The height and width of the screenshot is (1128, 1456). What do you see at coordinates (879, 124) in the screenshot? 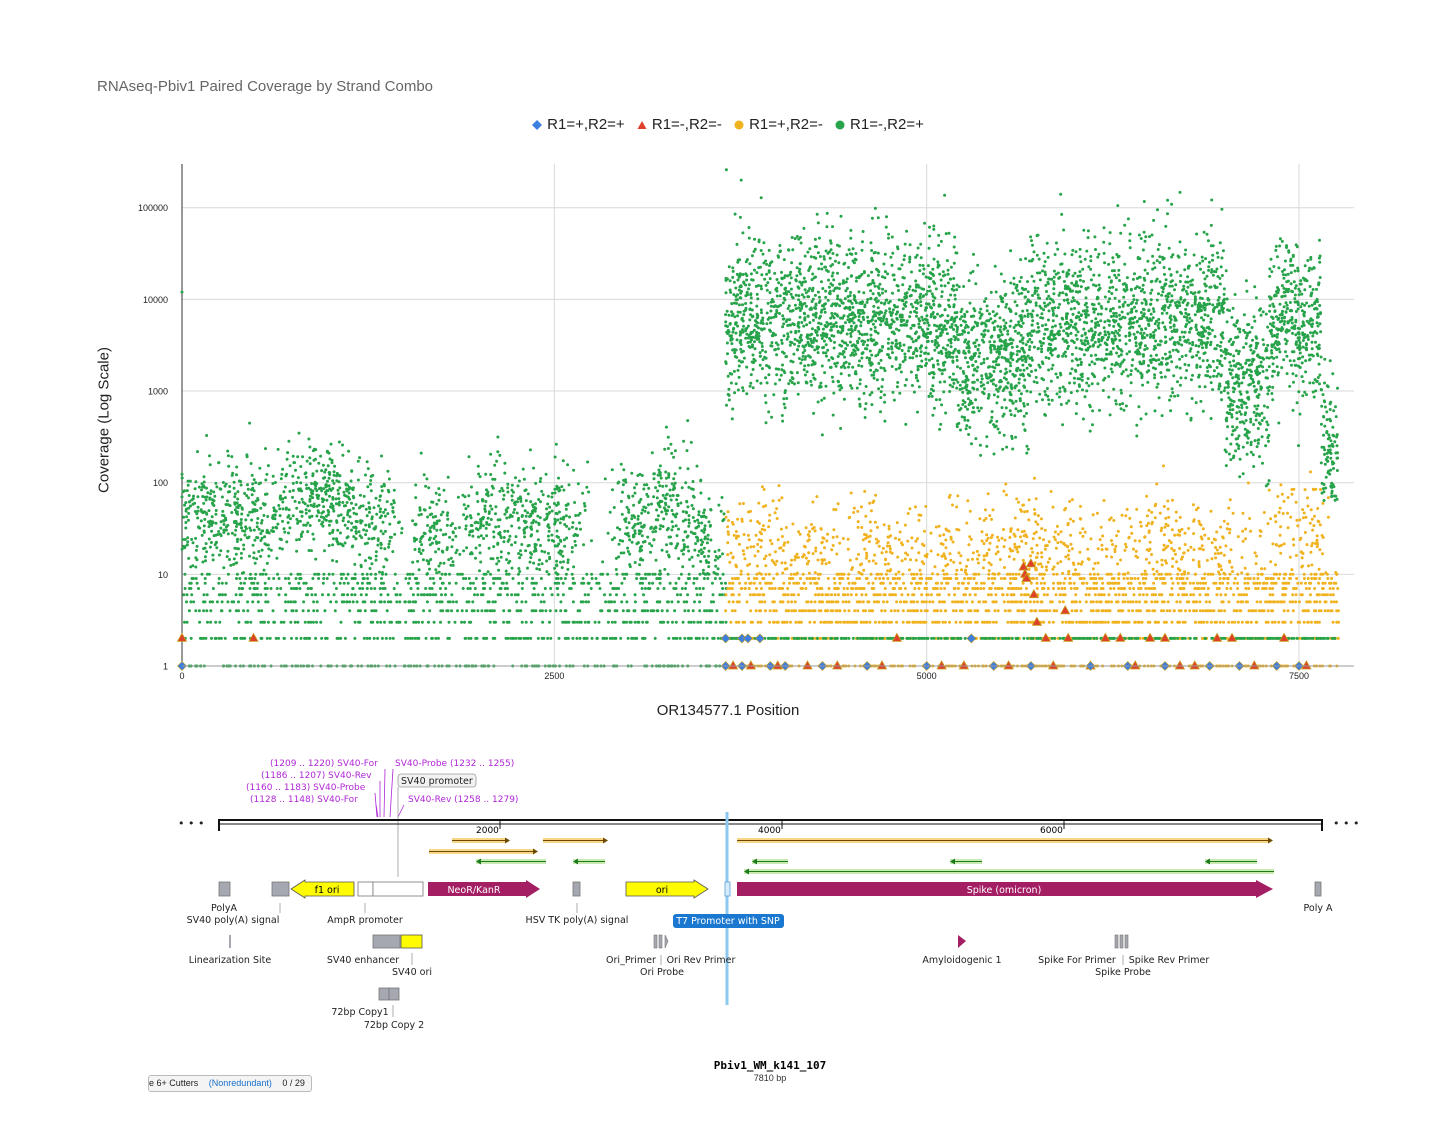
I see `legend-item-mp: R1=-,R2=+` at bounding box center [879, 124].